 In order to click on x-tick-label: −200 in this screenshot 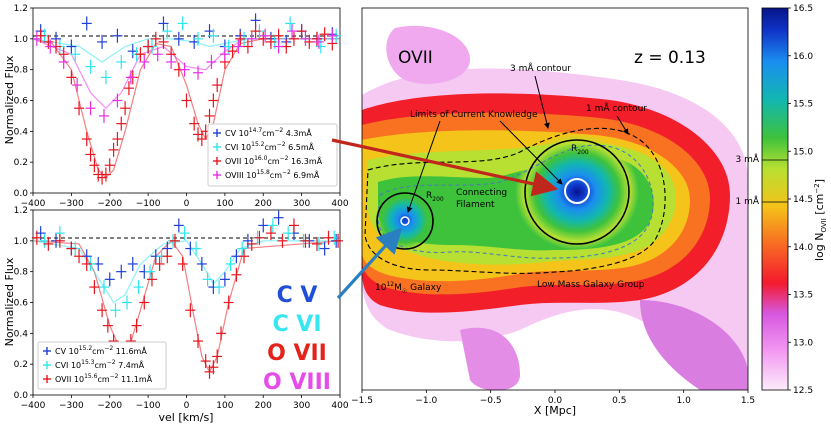, I will do `click(109, 204)`.